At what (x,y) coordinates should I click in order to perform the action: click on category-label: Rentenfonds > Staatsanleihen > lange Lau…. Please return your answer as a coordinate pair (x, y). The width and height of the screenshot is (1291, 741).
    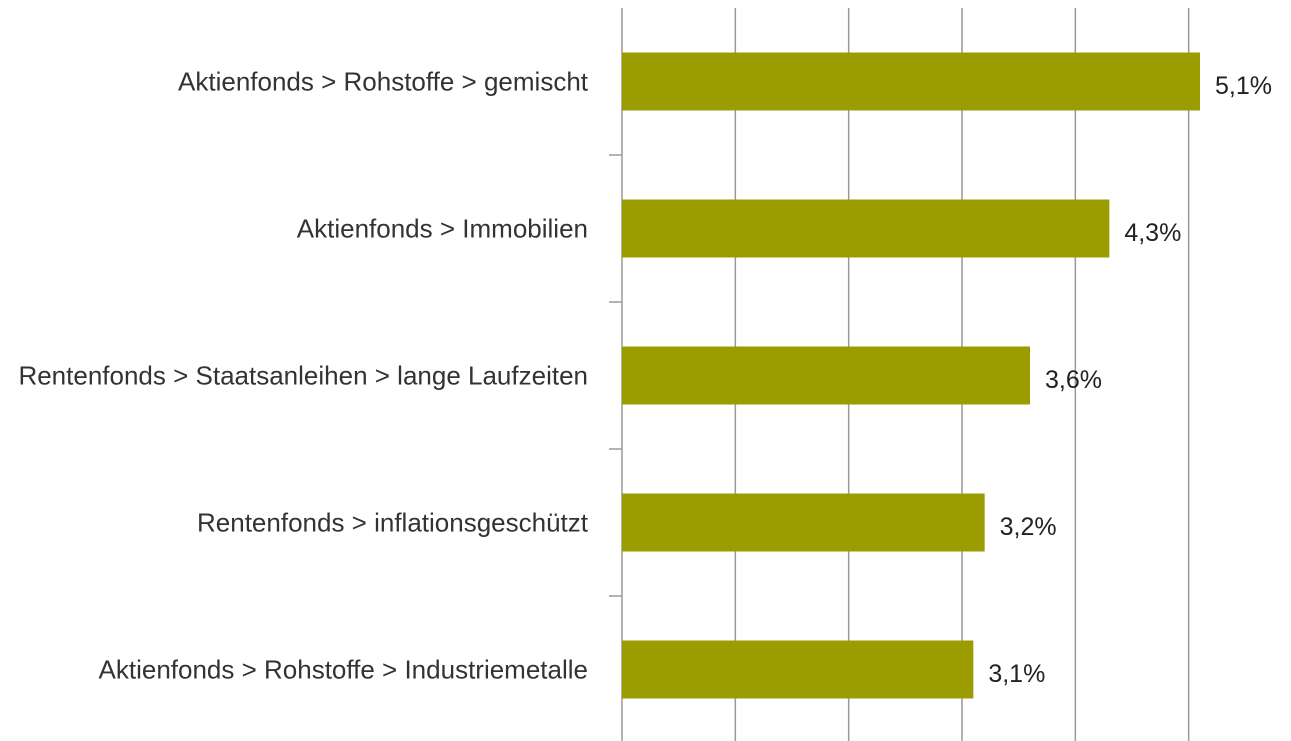
    Looking at the image, I should click on (303, 375).